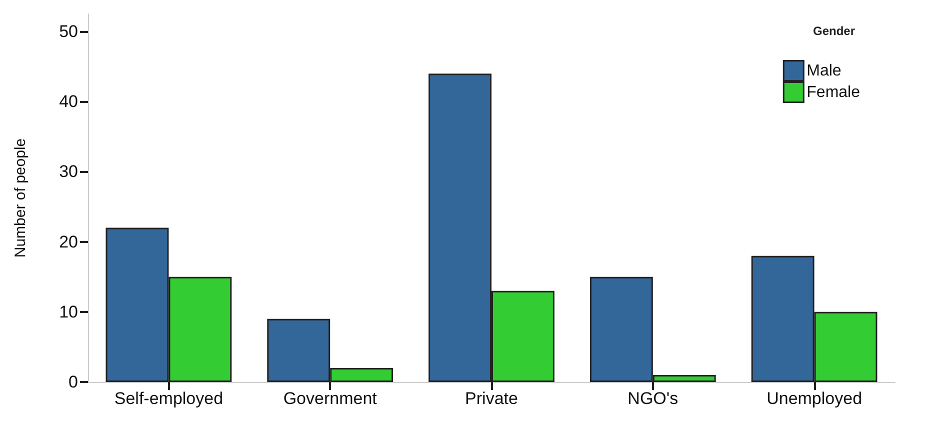  What do you see at coordinates (491, 398) in the screenshot?
I see `x-tick-label: Private` at bounding box center [491, 398].